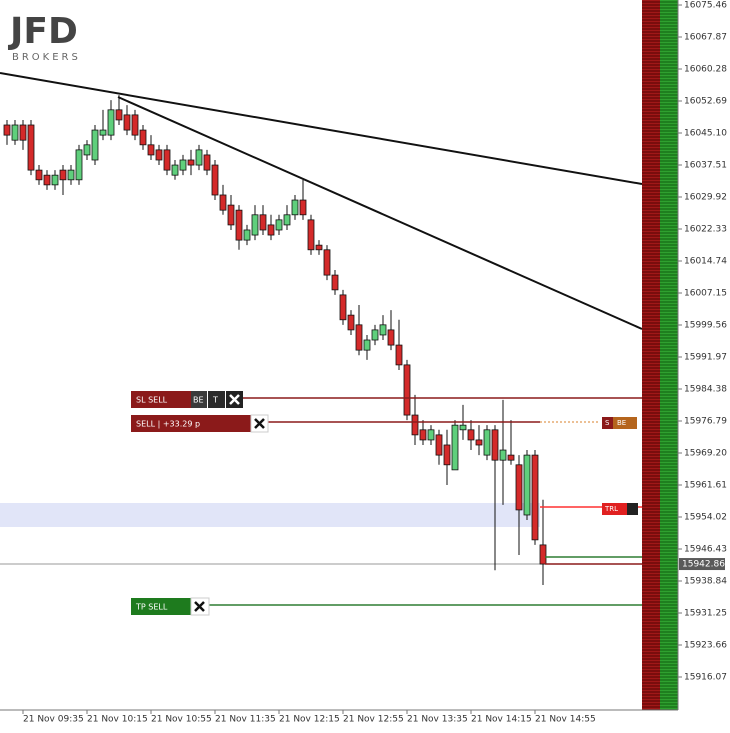 This screenshot has height=733, width=730. Describe the element at coordinates (168, 424) in the screenshot. I see `position-tag: SELL | +33.29 p` at that location.